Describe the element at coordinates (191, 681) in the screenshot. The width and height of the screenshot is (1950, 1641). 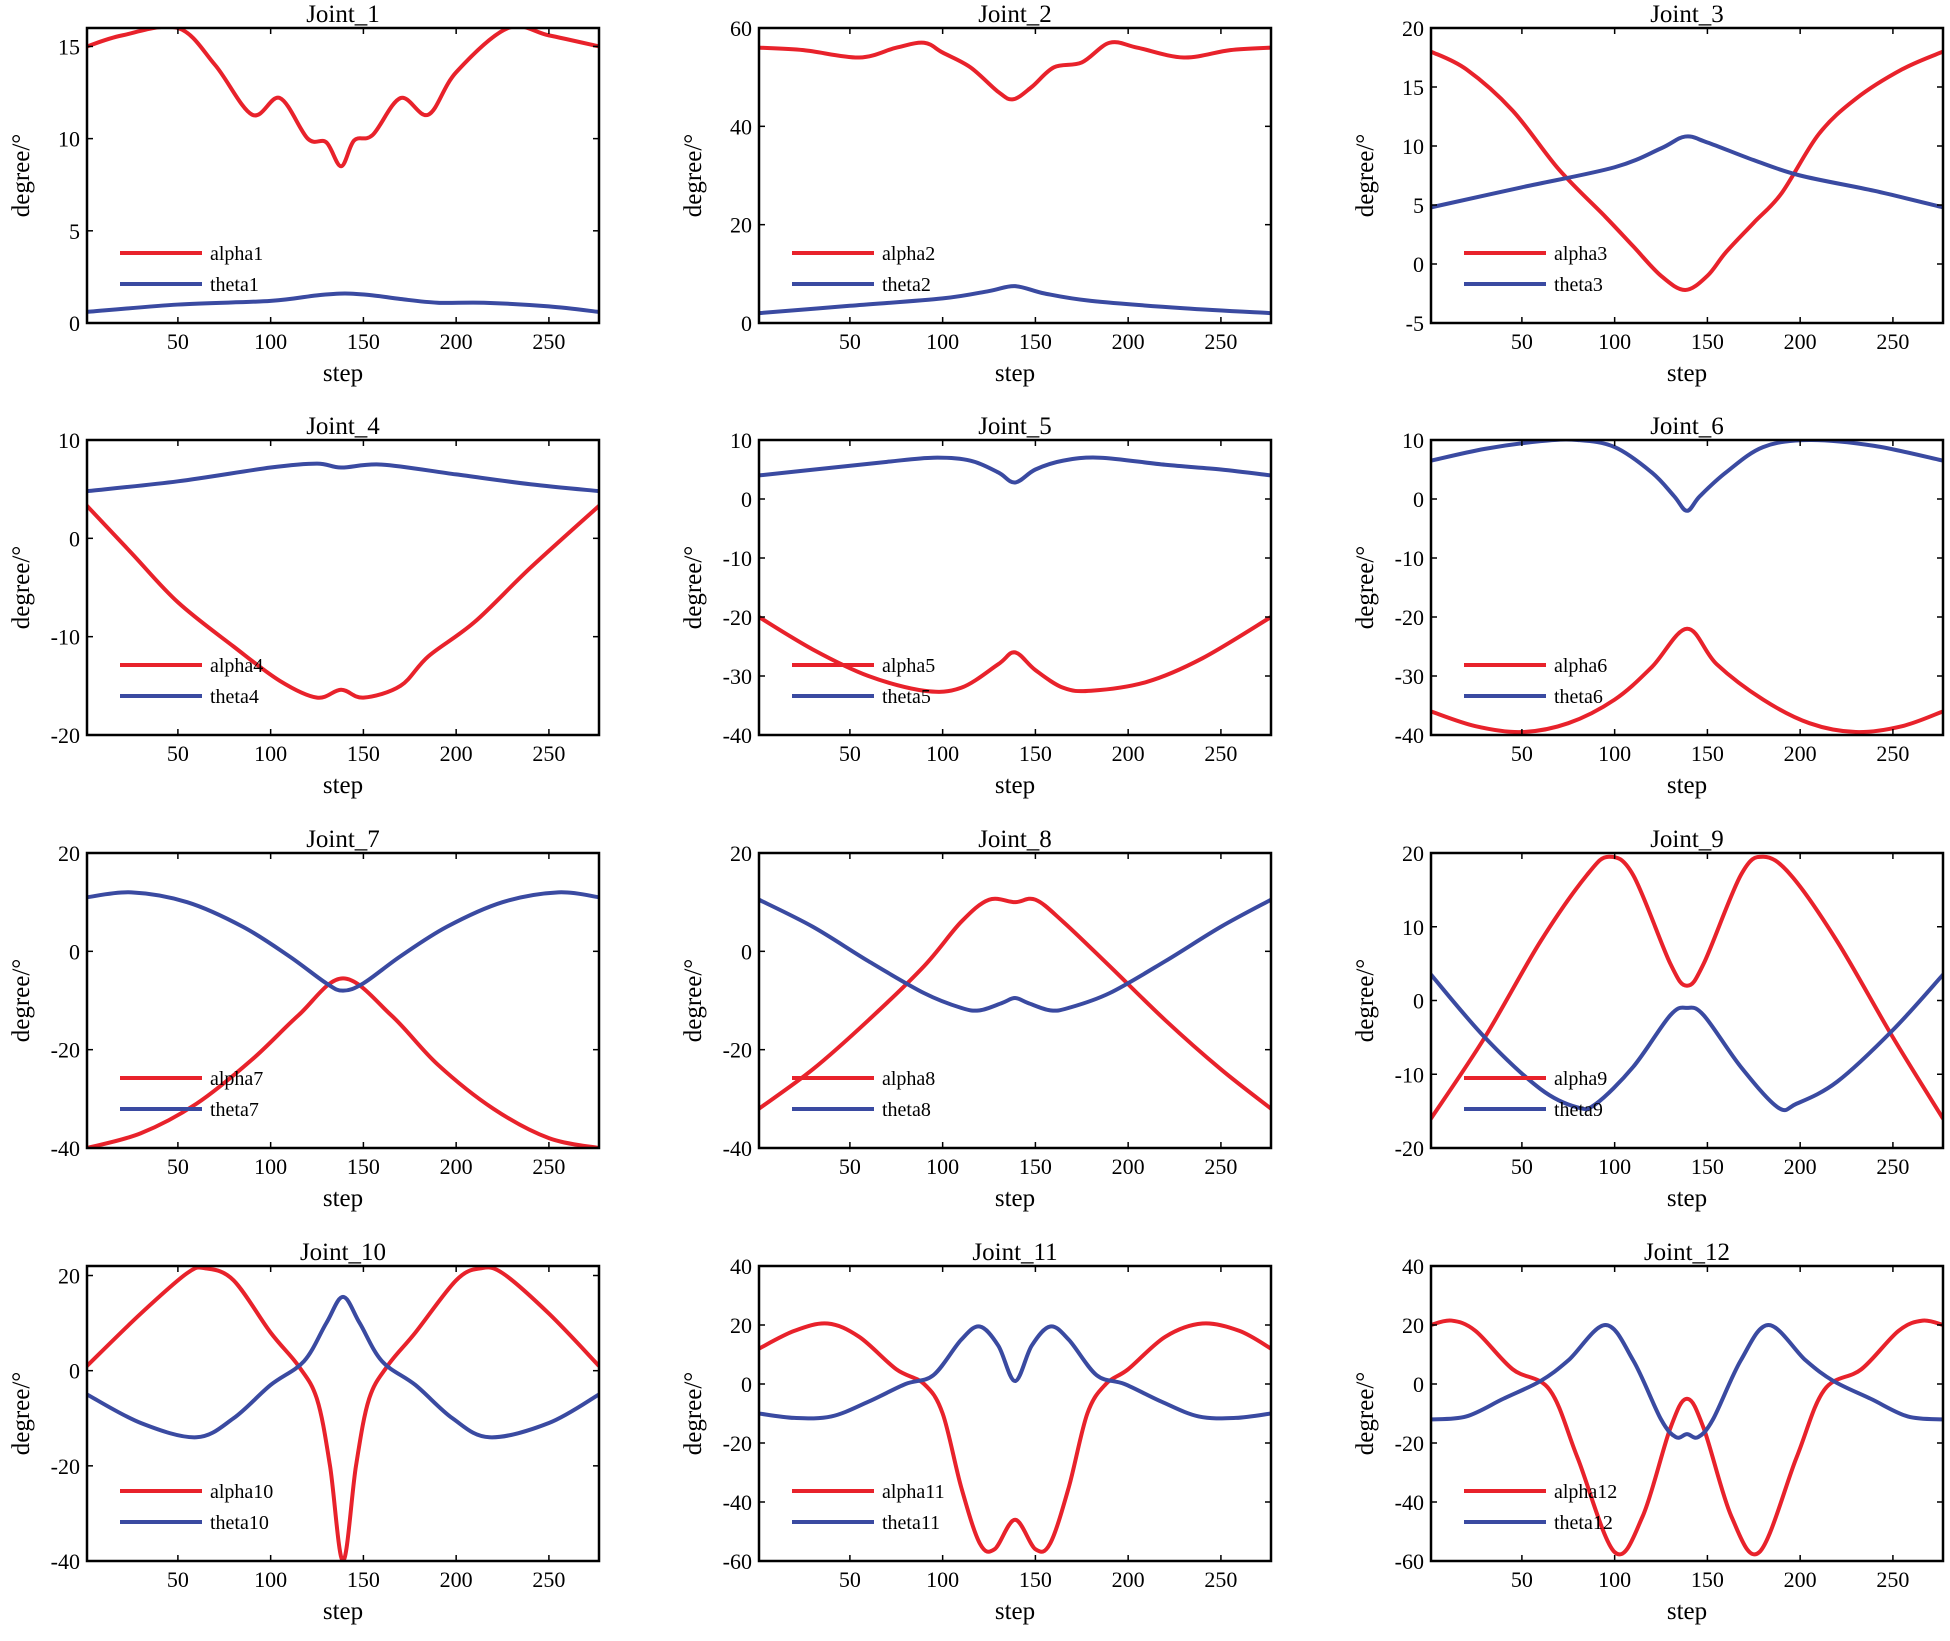
I see `legend: alpha4 theta4` at that location.